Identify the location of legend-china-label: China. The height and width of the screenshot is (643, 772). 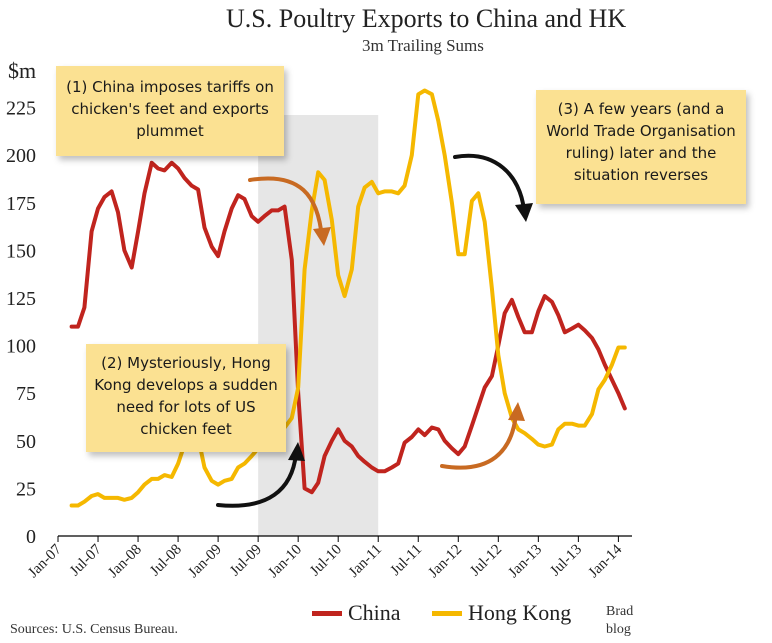
(374, 612).